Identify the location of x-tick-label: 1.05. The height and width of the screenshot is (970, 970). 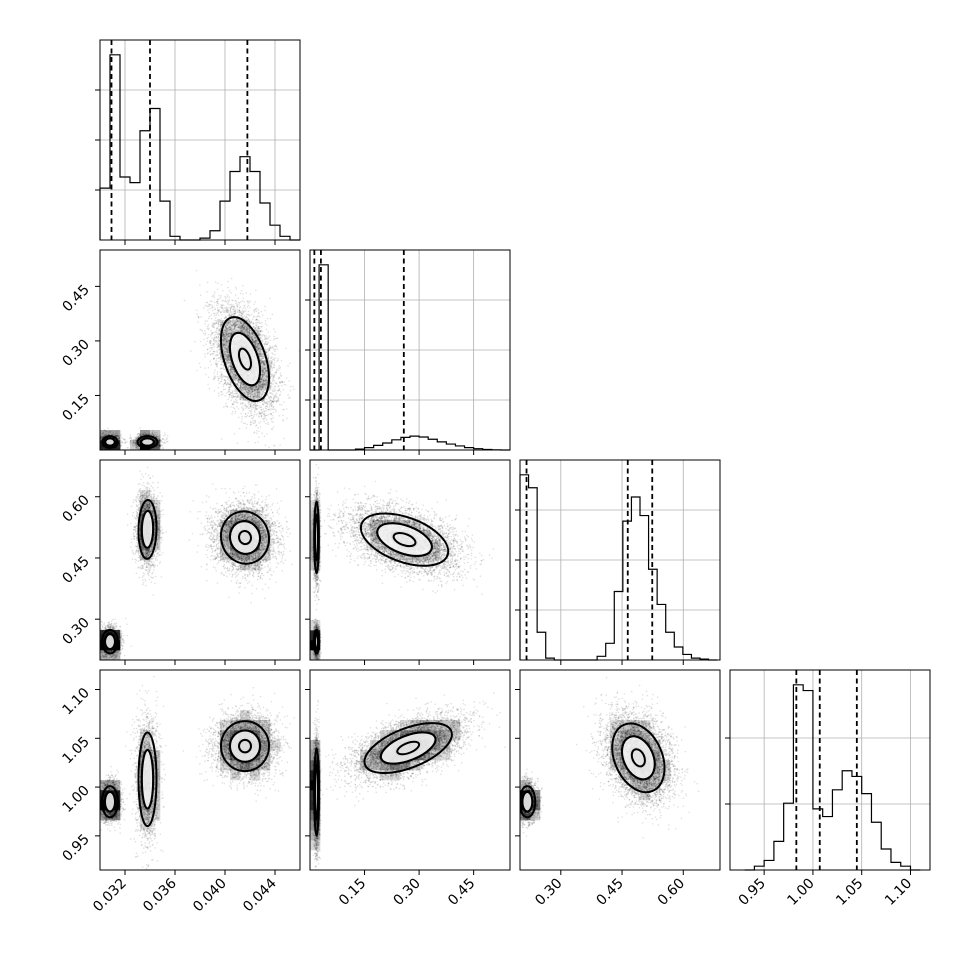
(849, 892).